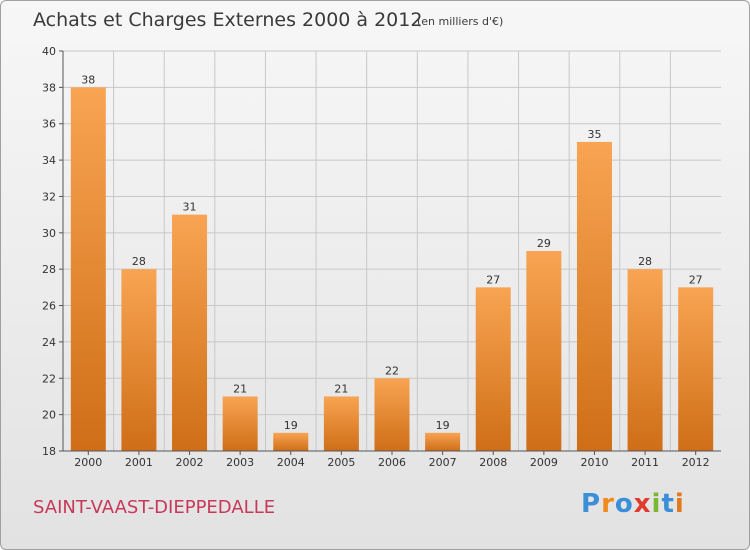 The width and height of the screenshot is (750, 550). What do you see at coordinates (696, 462) in the screenshot?
I see `x-tick-label: 2012` at bounding box center [696, 462].